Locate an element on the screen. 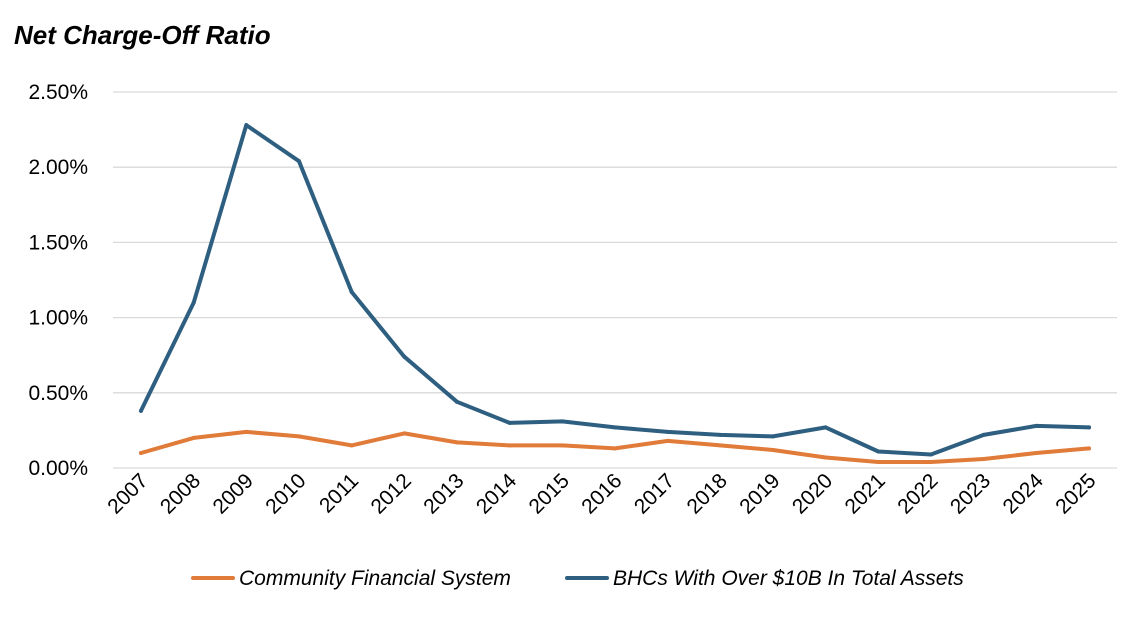 The height and width of the screenshot is (637, 1144). x-tick-label: 2021 is located at coordinates (865, 493).